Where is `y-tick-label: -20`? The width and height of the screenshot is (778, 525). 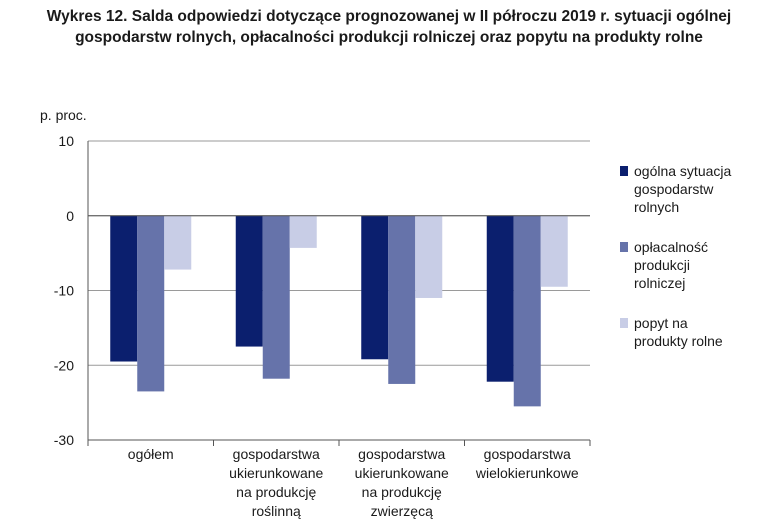 y-tick-label: -20 is located at coordinates (64, 365).